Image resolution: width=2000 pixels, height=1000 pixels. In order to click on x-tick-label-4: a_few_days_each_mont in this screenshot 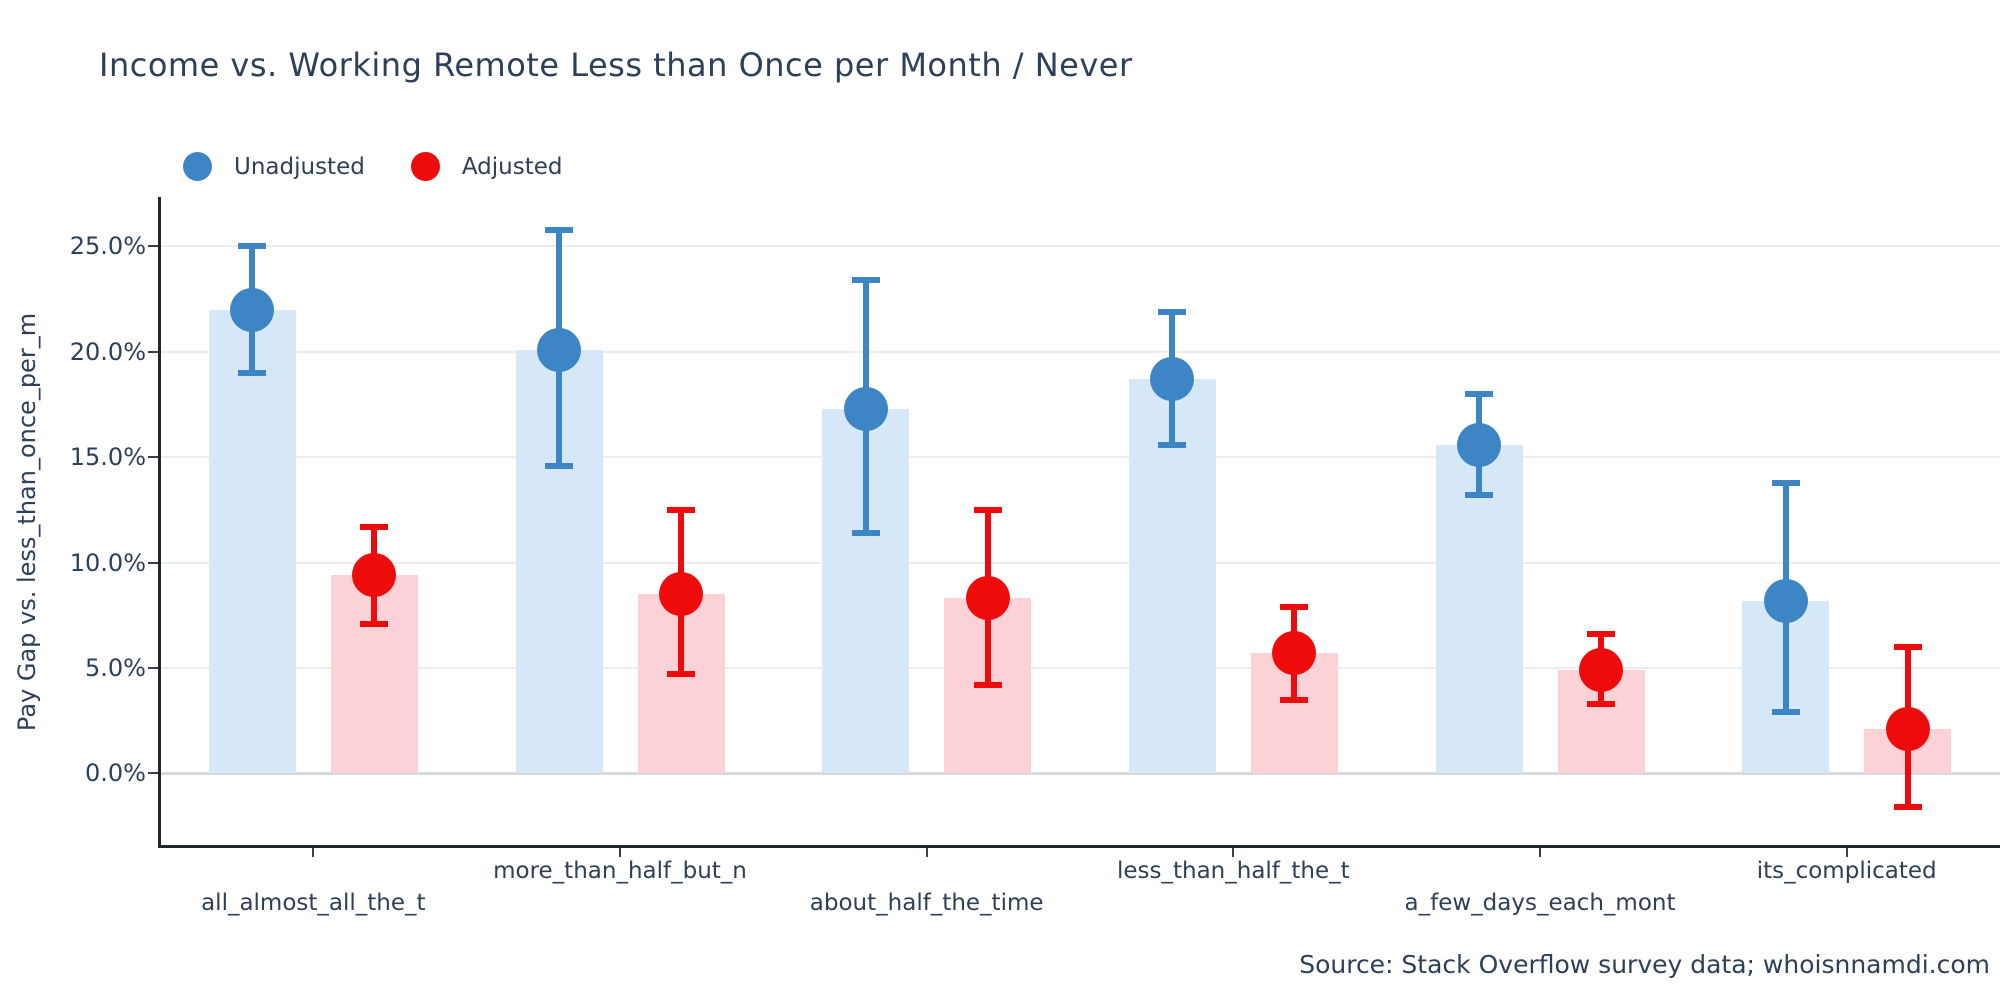, I will do `click(1540, 903)`.